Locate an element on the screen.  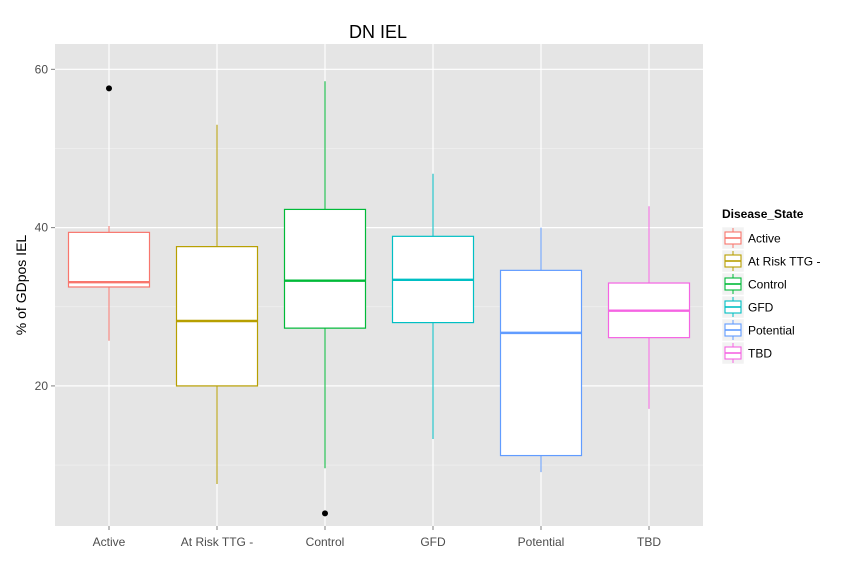
legend-item: Control is located at coordinates (754, 284).